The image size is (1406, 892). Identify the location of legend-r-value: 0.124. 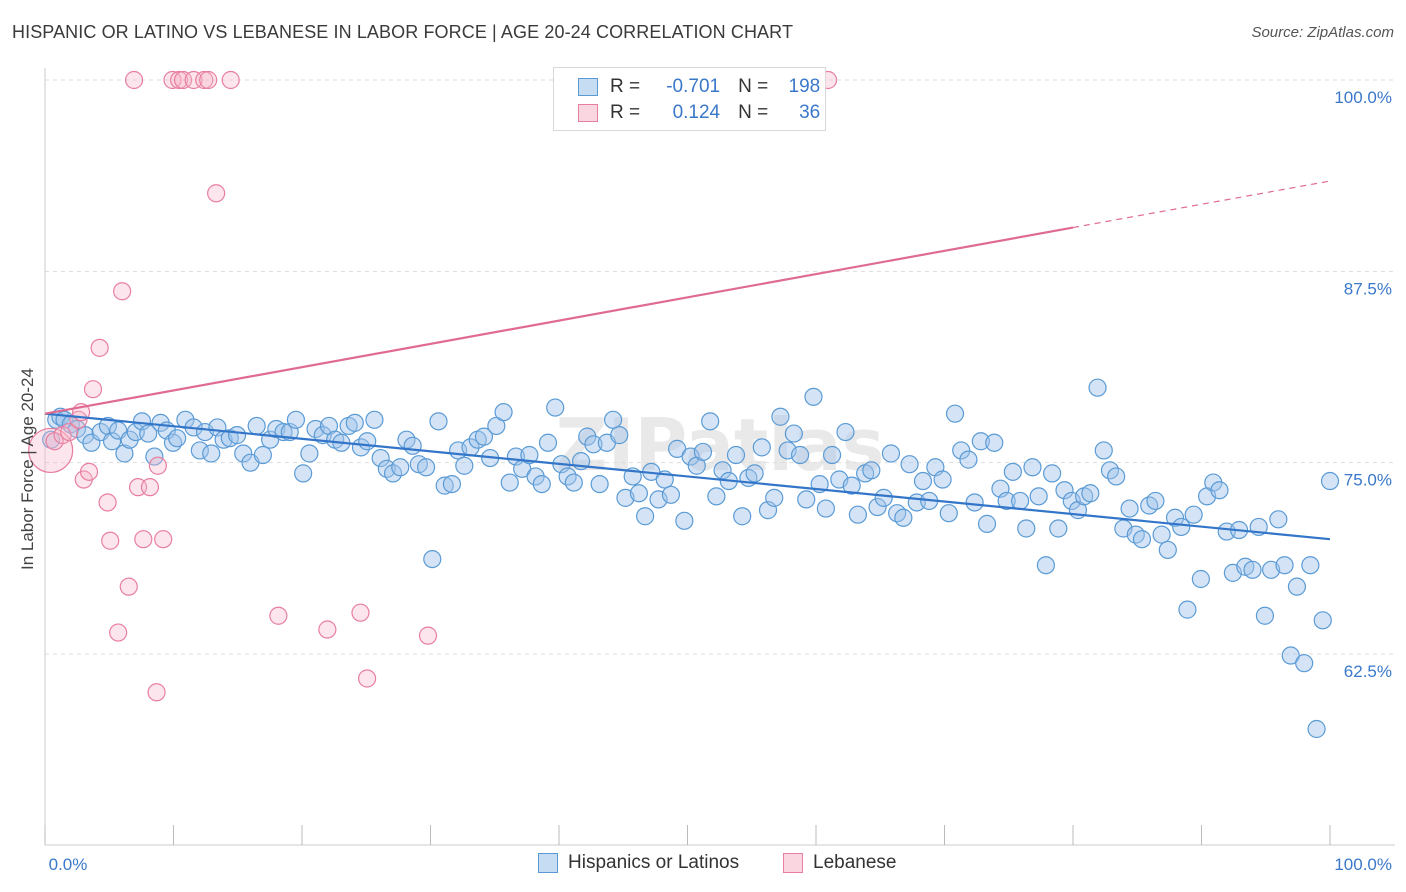
(696, 112).